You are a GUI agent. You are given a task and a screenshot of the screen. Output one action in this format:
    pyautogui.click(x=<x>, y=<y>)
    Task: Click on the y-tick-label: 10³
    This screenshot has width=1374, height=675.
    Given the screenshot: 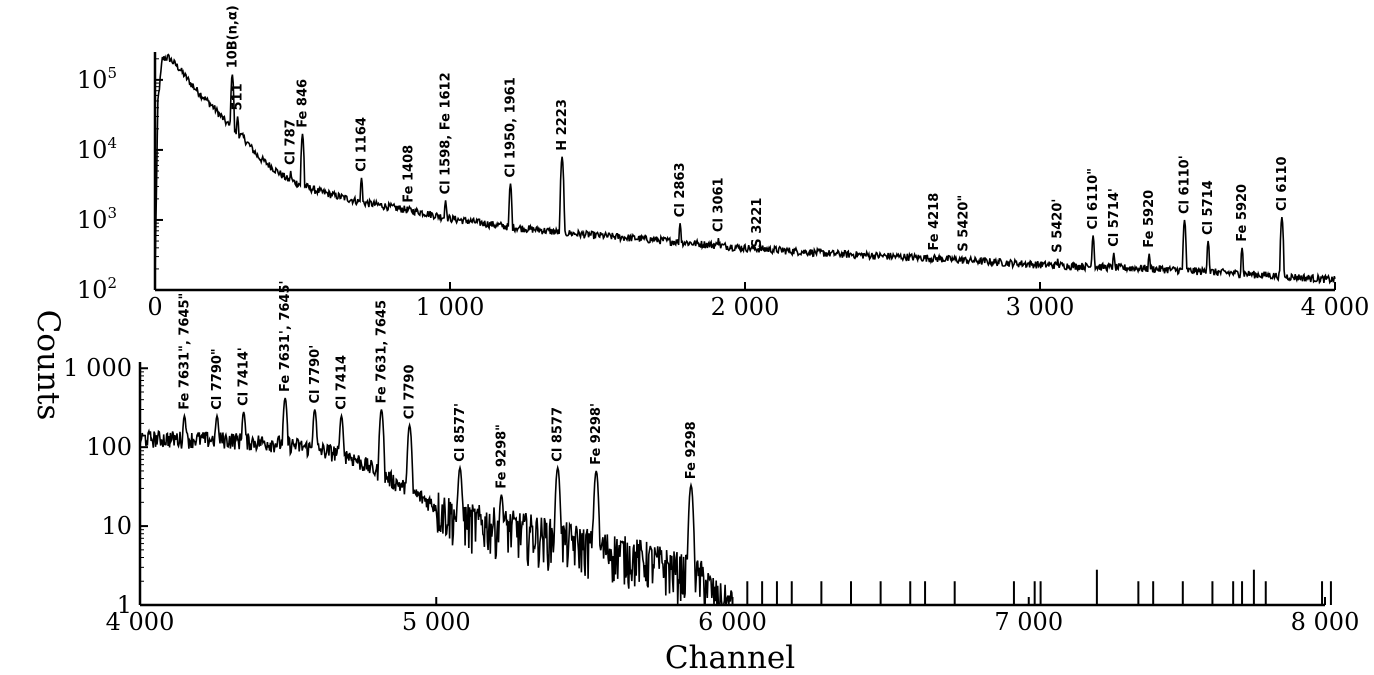 What is the action you would take?
    pyautogui.click(x=97, y=219)
    